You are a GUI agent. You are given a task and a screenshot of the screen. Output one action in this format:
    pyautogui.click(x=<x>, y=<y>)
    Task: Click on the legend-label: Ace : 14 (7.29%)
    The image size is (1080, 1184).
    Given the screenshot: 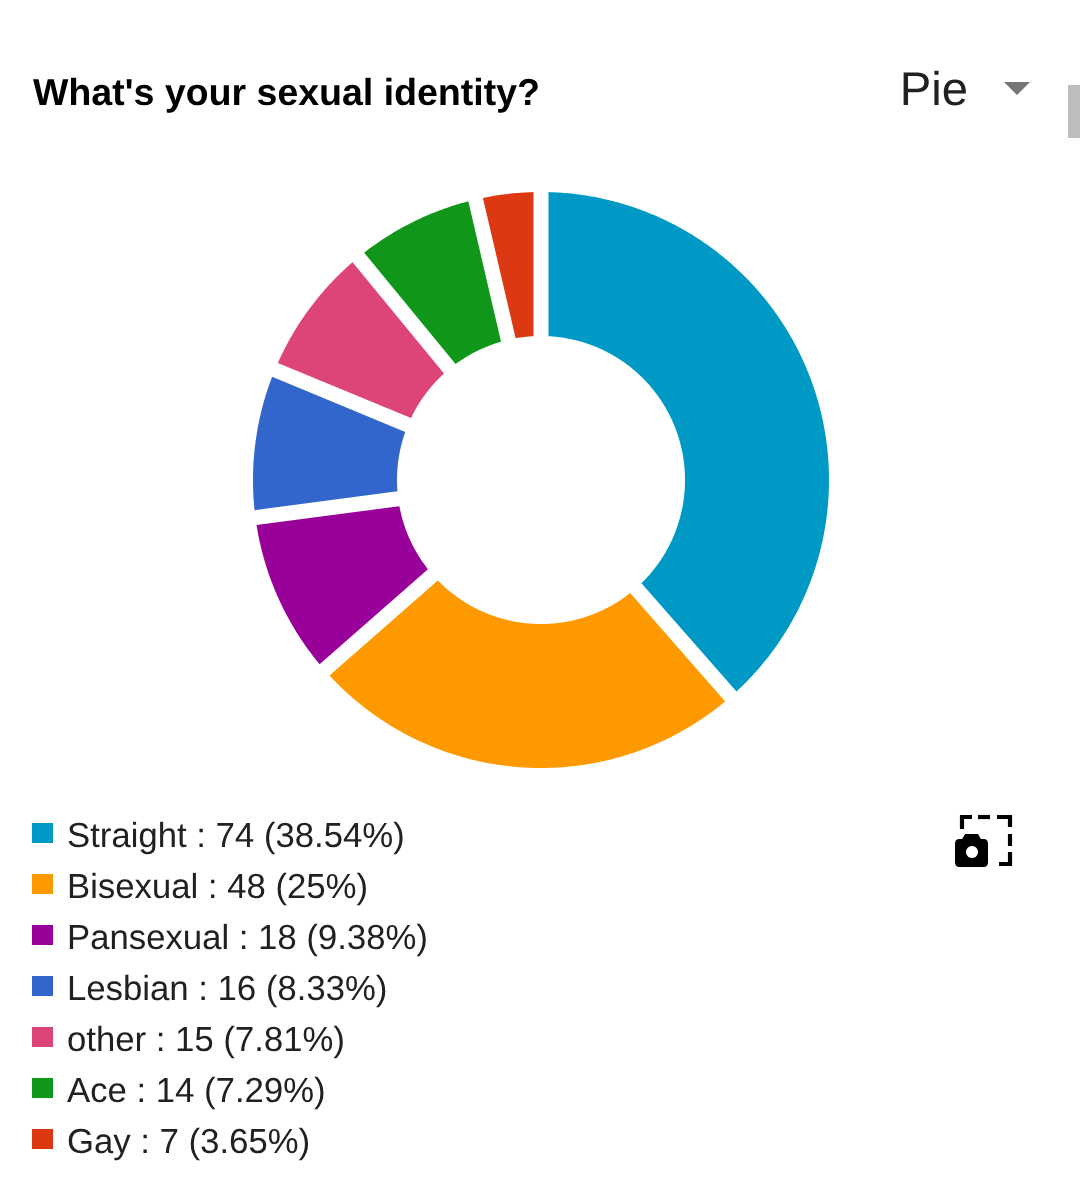 What is the action you would take?
    pyautogui.click(x=195, y=1093)
    